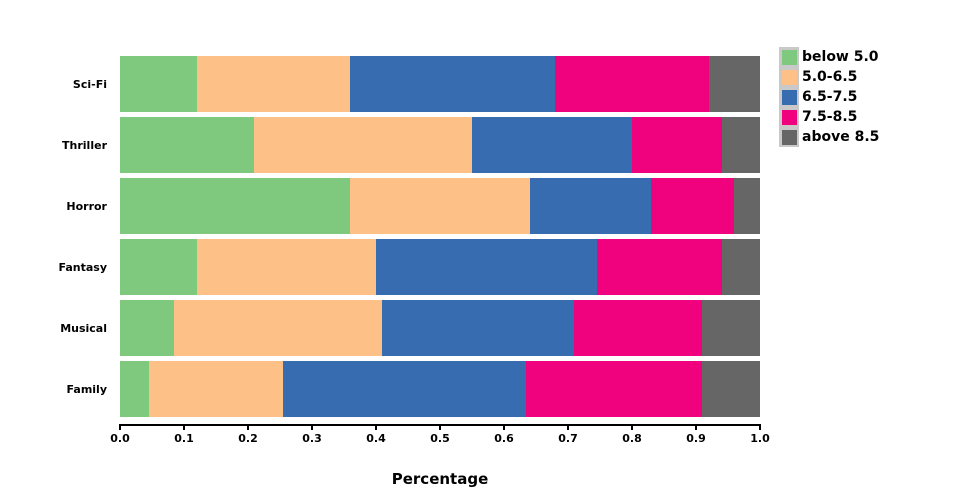 This screenshot has width=960, height=500. Describe the element at coordinates (840, 57) in the screenshot. I see `legend-label-below-5-0: below 5.0` at that location.